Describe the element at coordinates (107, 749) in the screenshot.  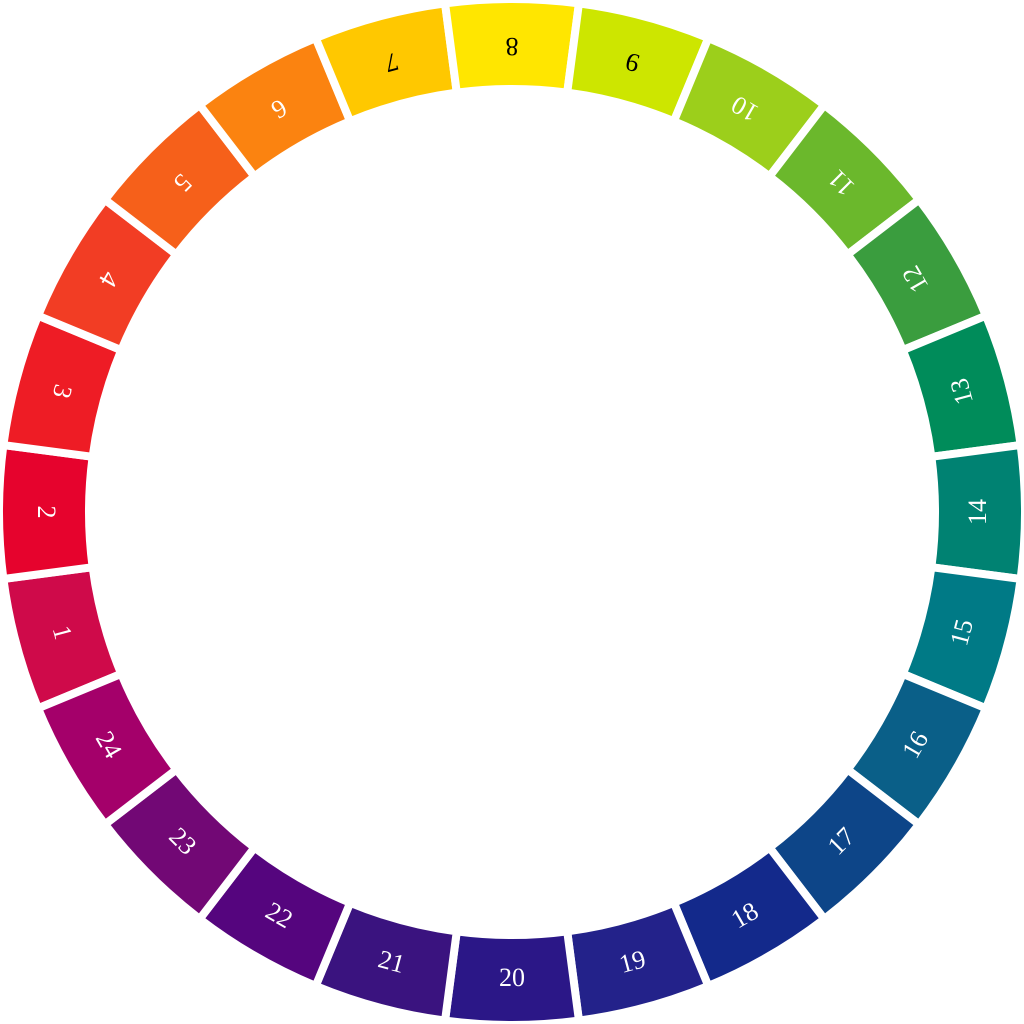
I see `segment` at that location.